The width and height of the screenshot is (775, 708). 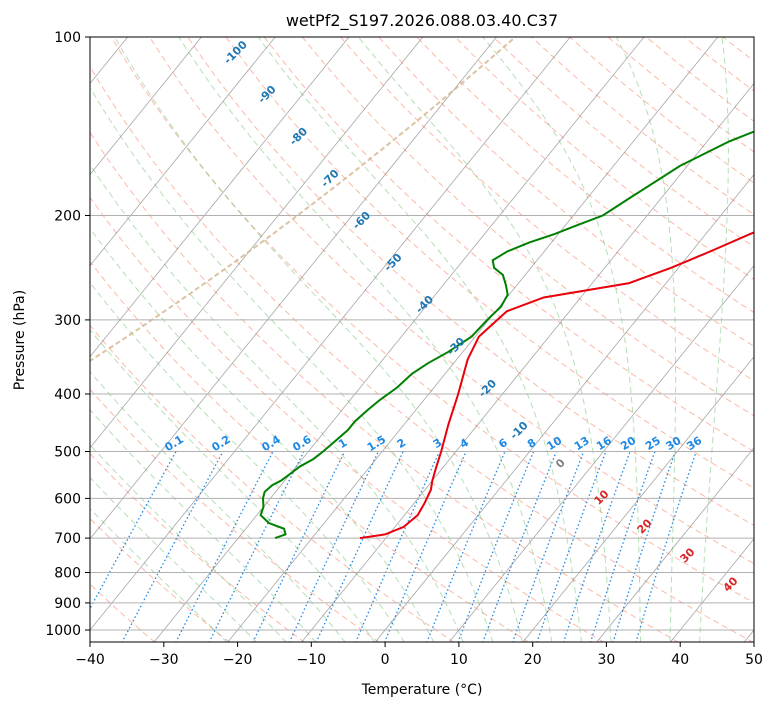 I want to click on x-tick-label: 0, so click(x=385, y=660).